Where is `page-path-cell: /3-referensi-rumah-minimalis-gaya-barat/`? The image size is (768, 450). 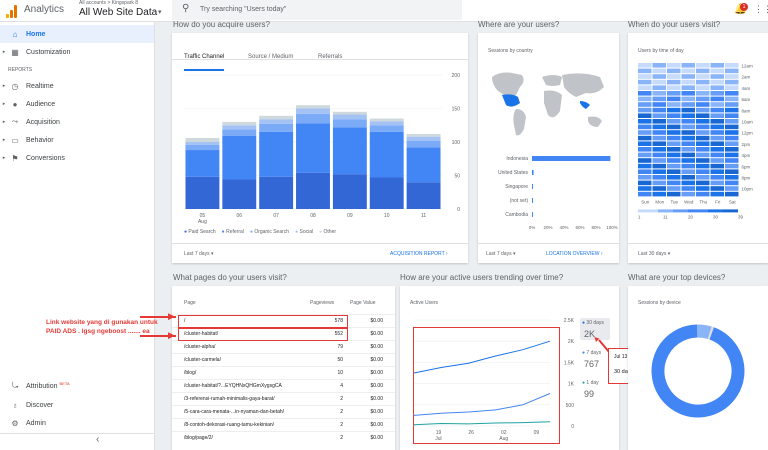 page-path-cell: /3-referensi-rumah-minimalis-gaya-barat/ is located at coordinates (229, 399).